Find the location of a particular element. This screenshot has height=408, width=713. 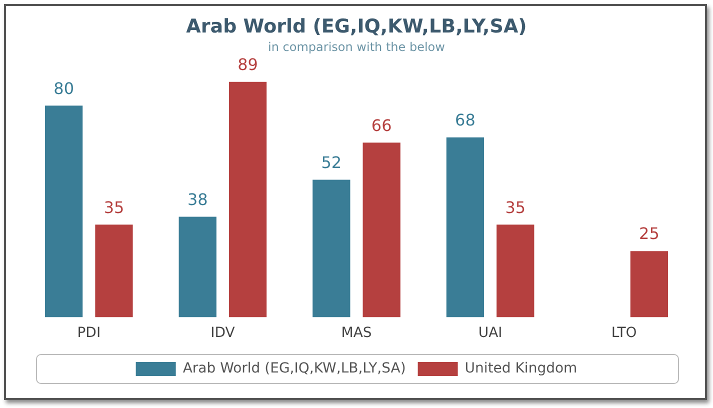

legend-label: Arab World (EG,IQ,KW,LB,LY,SA) is located at coordinates (294, 368).